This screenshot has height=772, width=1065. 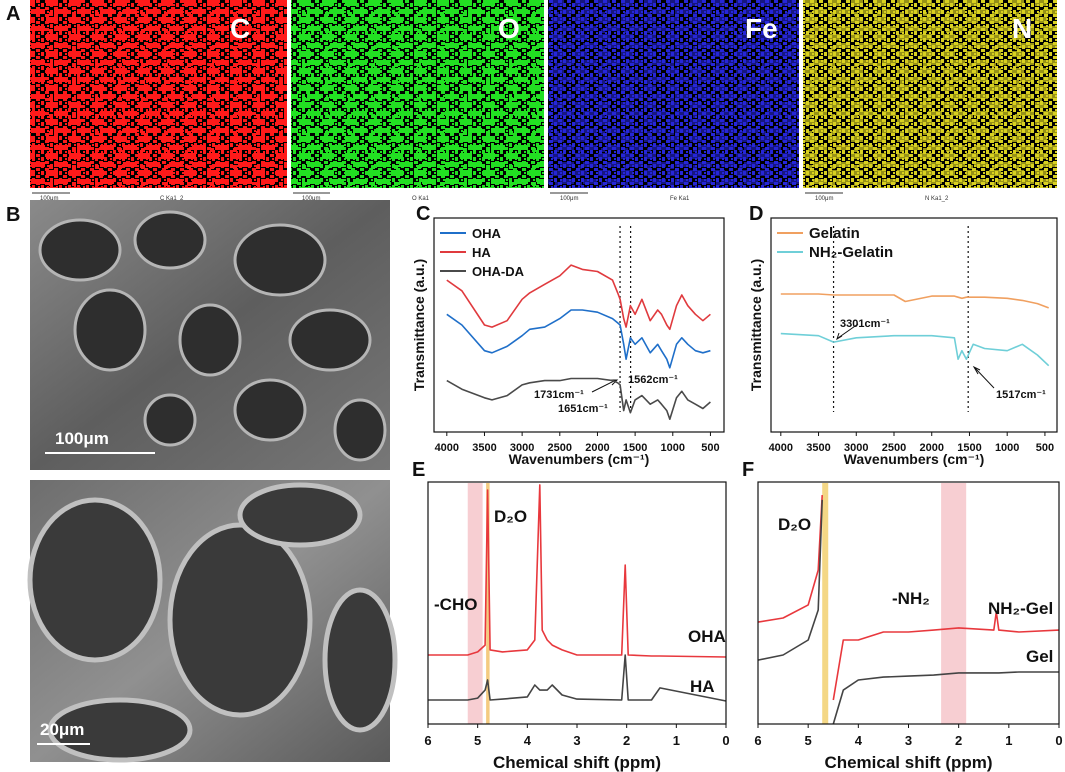 I want to click on panel-label: F, so click(x=748, y=470).